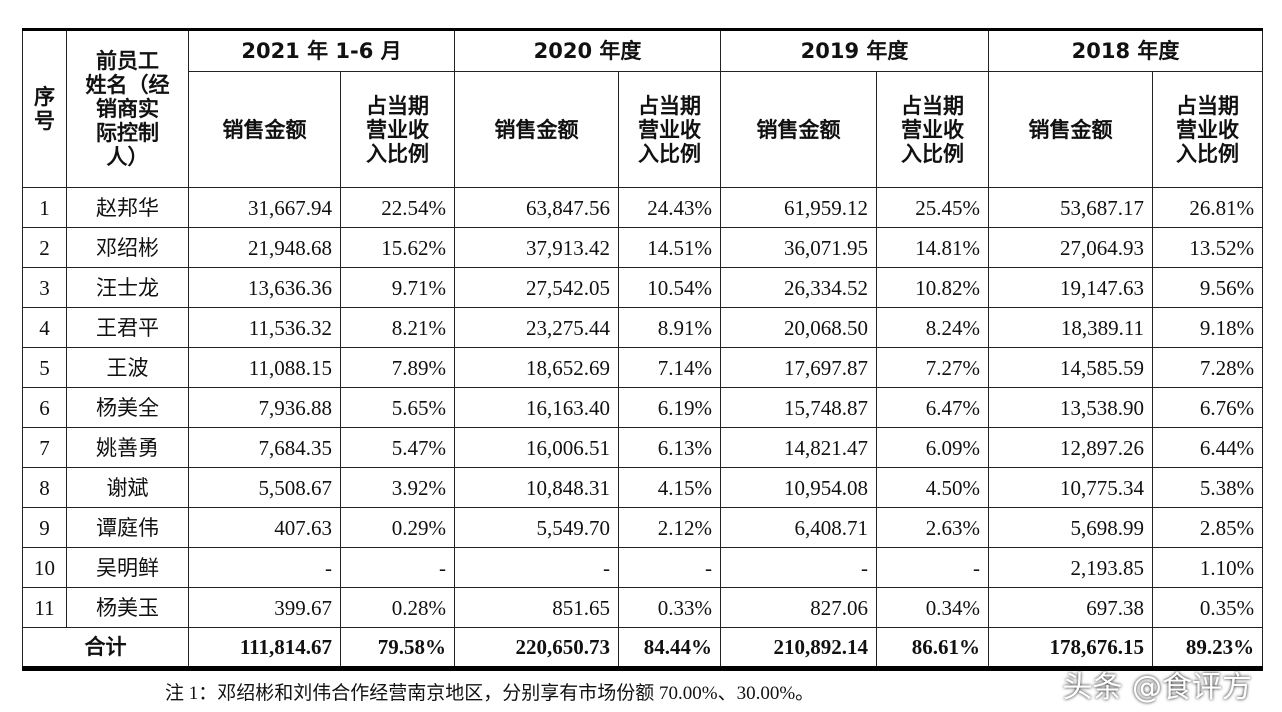 This screenshot has height=712, width=1282. What do you see at coordinates (1071, 367) in the screenshot?
I see `table-cell: 14,585.59` at bounding box center [1071, 367].